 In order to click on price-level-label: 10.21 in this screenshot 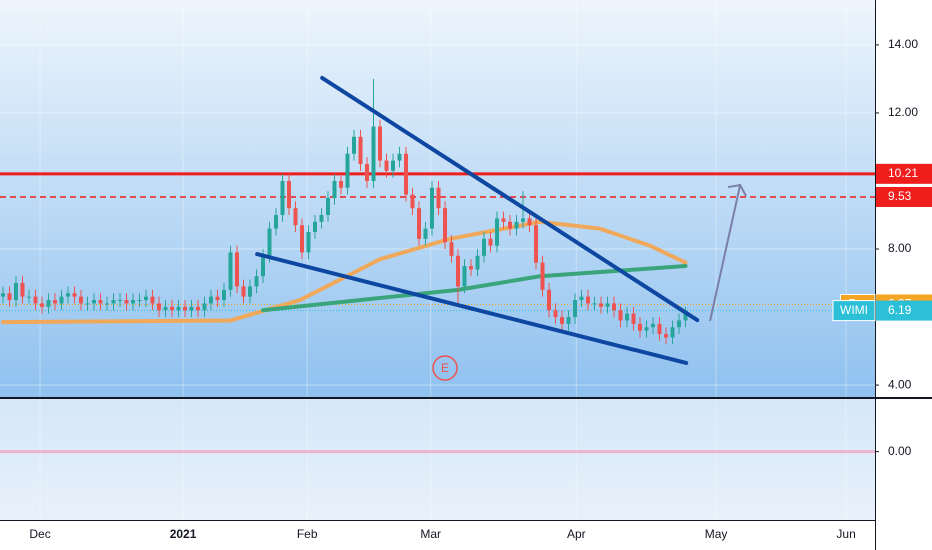, I will do `click(903, 173)`.